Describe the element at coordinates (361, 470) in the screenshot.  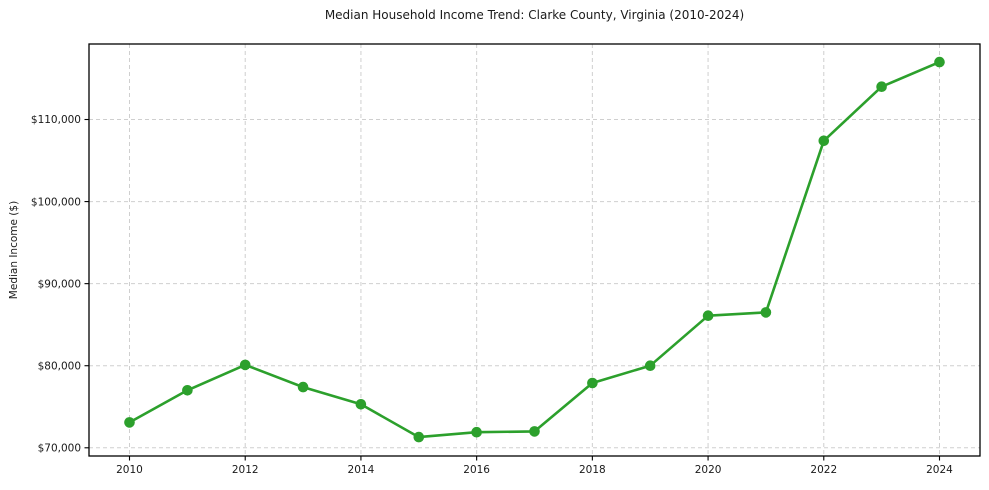
I see `x-tick-label: 2014` at that location.